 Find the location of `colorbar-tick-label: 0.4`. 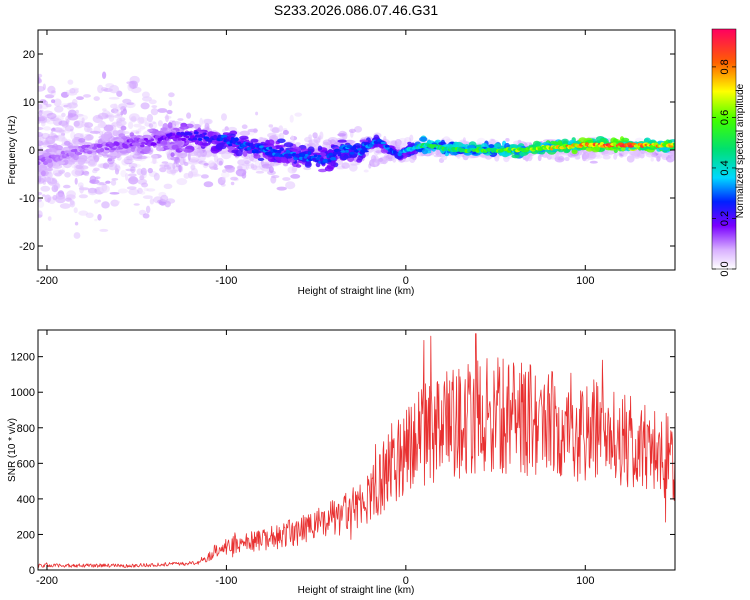

colorbar-tick-label: 0.4 is located at coordinates (725, 167).